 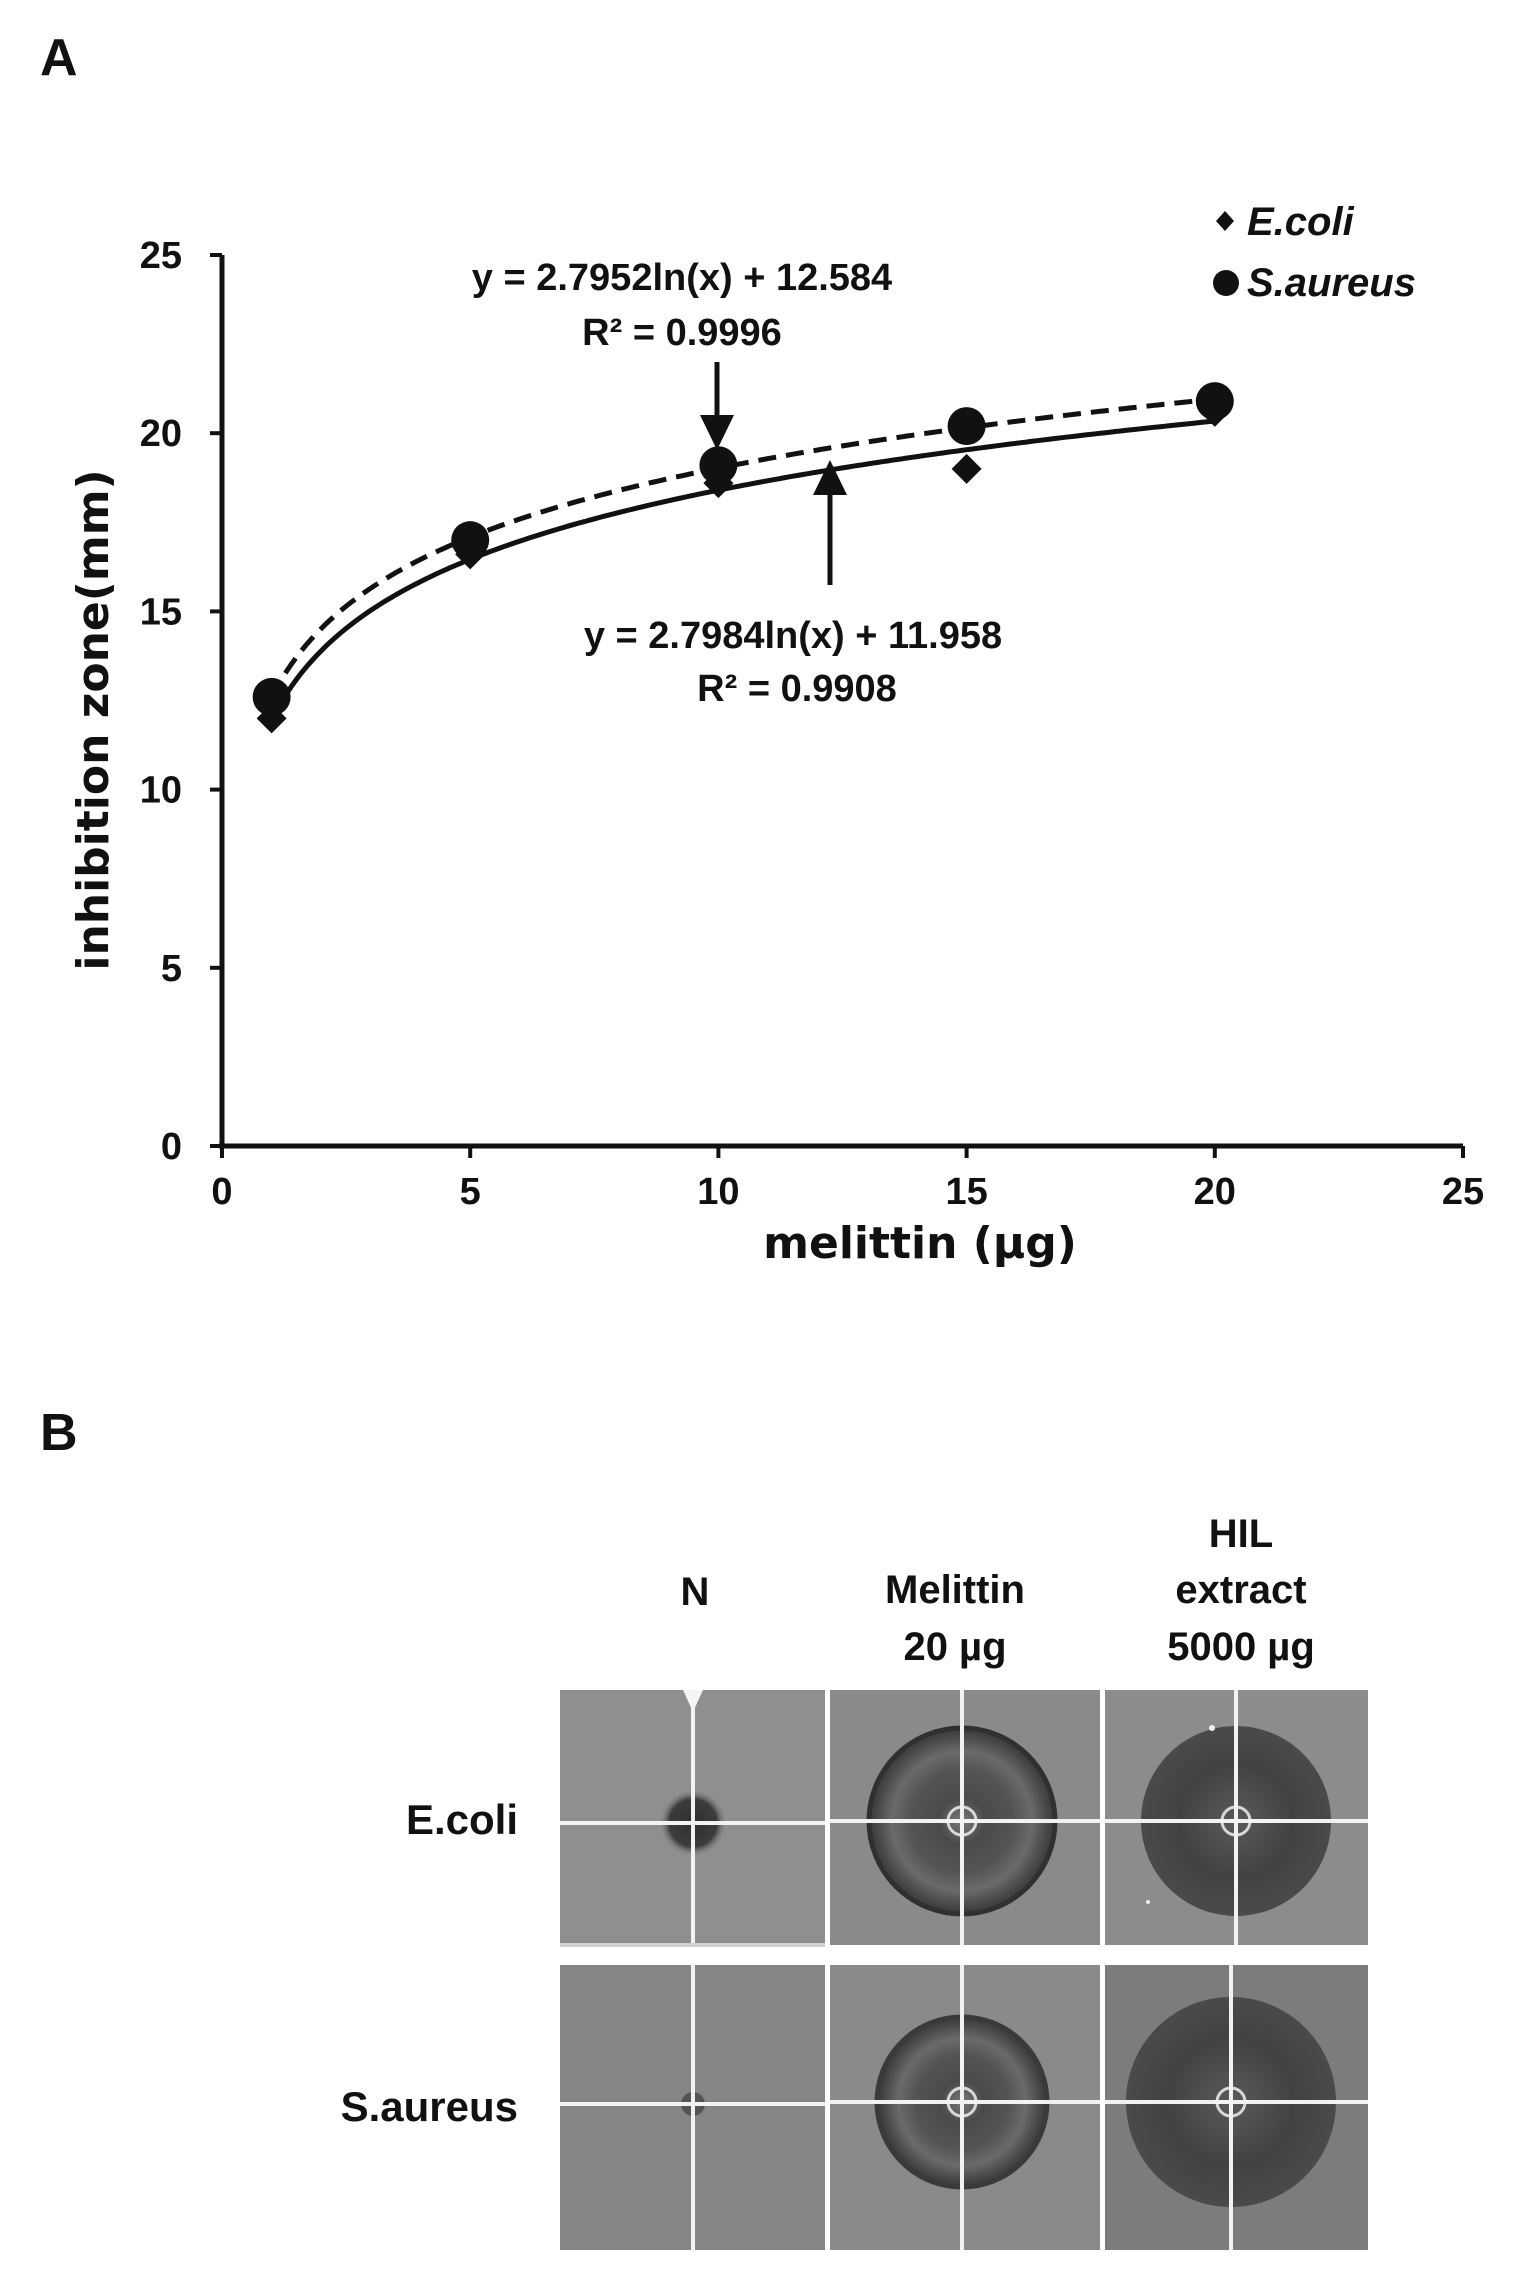 What do you see at coordinates (830, 477) in the screenshot?
I see `arrow-ecoli-head` at bounding box center [830, 477].